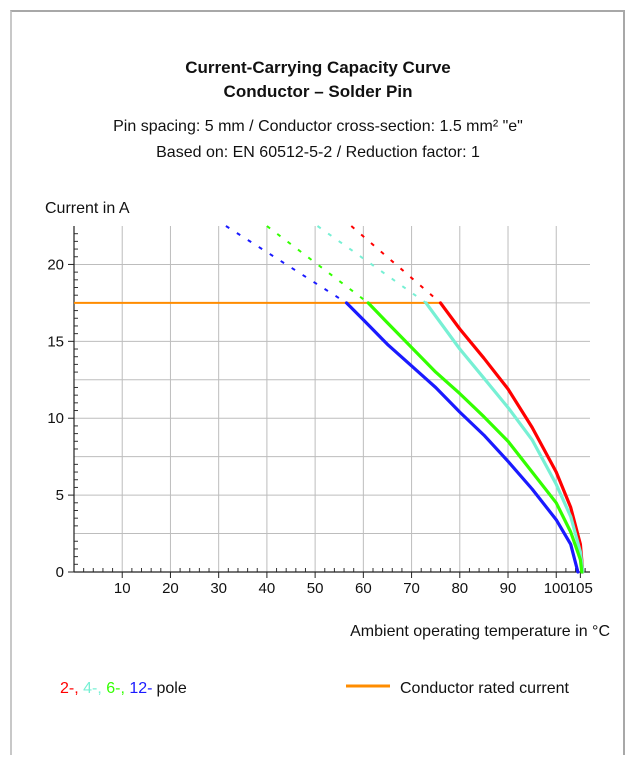  Describe the element at coordinates (122, 588) in the screenshot. I see `x-tick-label: 10` at that location.